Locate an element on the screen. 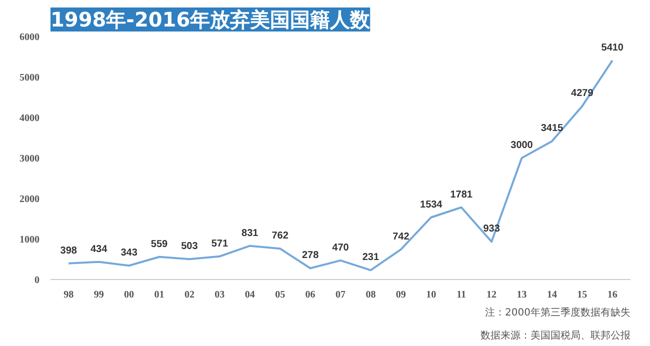 Image resolution: width=650 pixels, height=346 pixels. x-tick-label: 13 is located at coordinates (521, 295).